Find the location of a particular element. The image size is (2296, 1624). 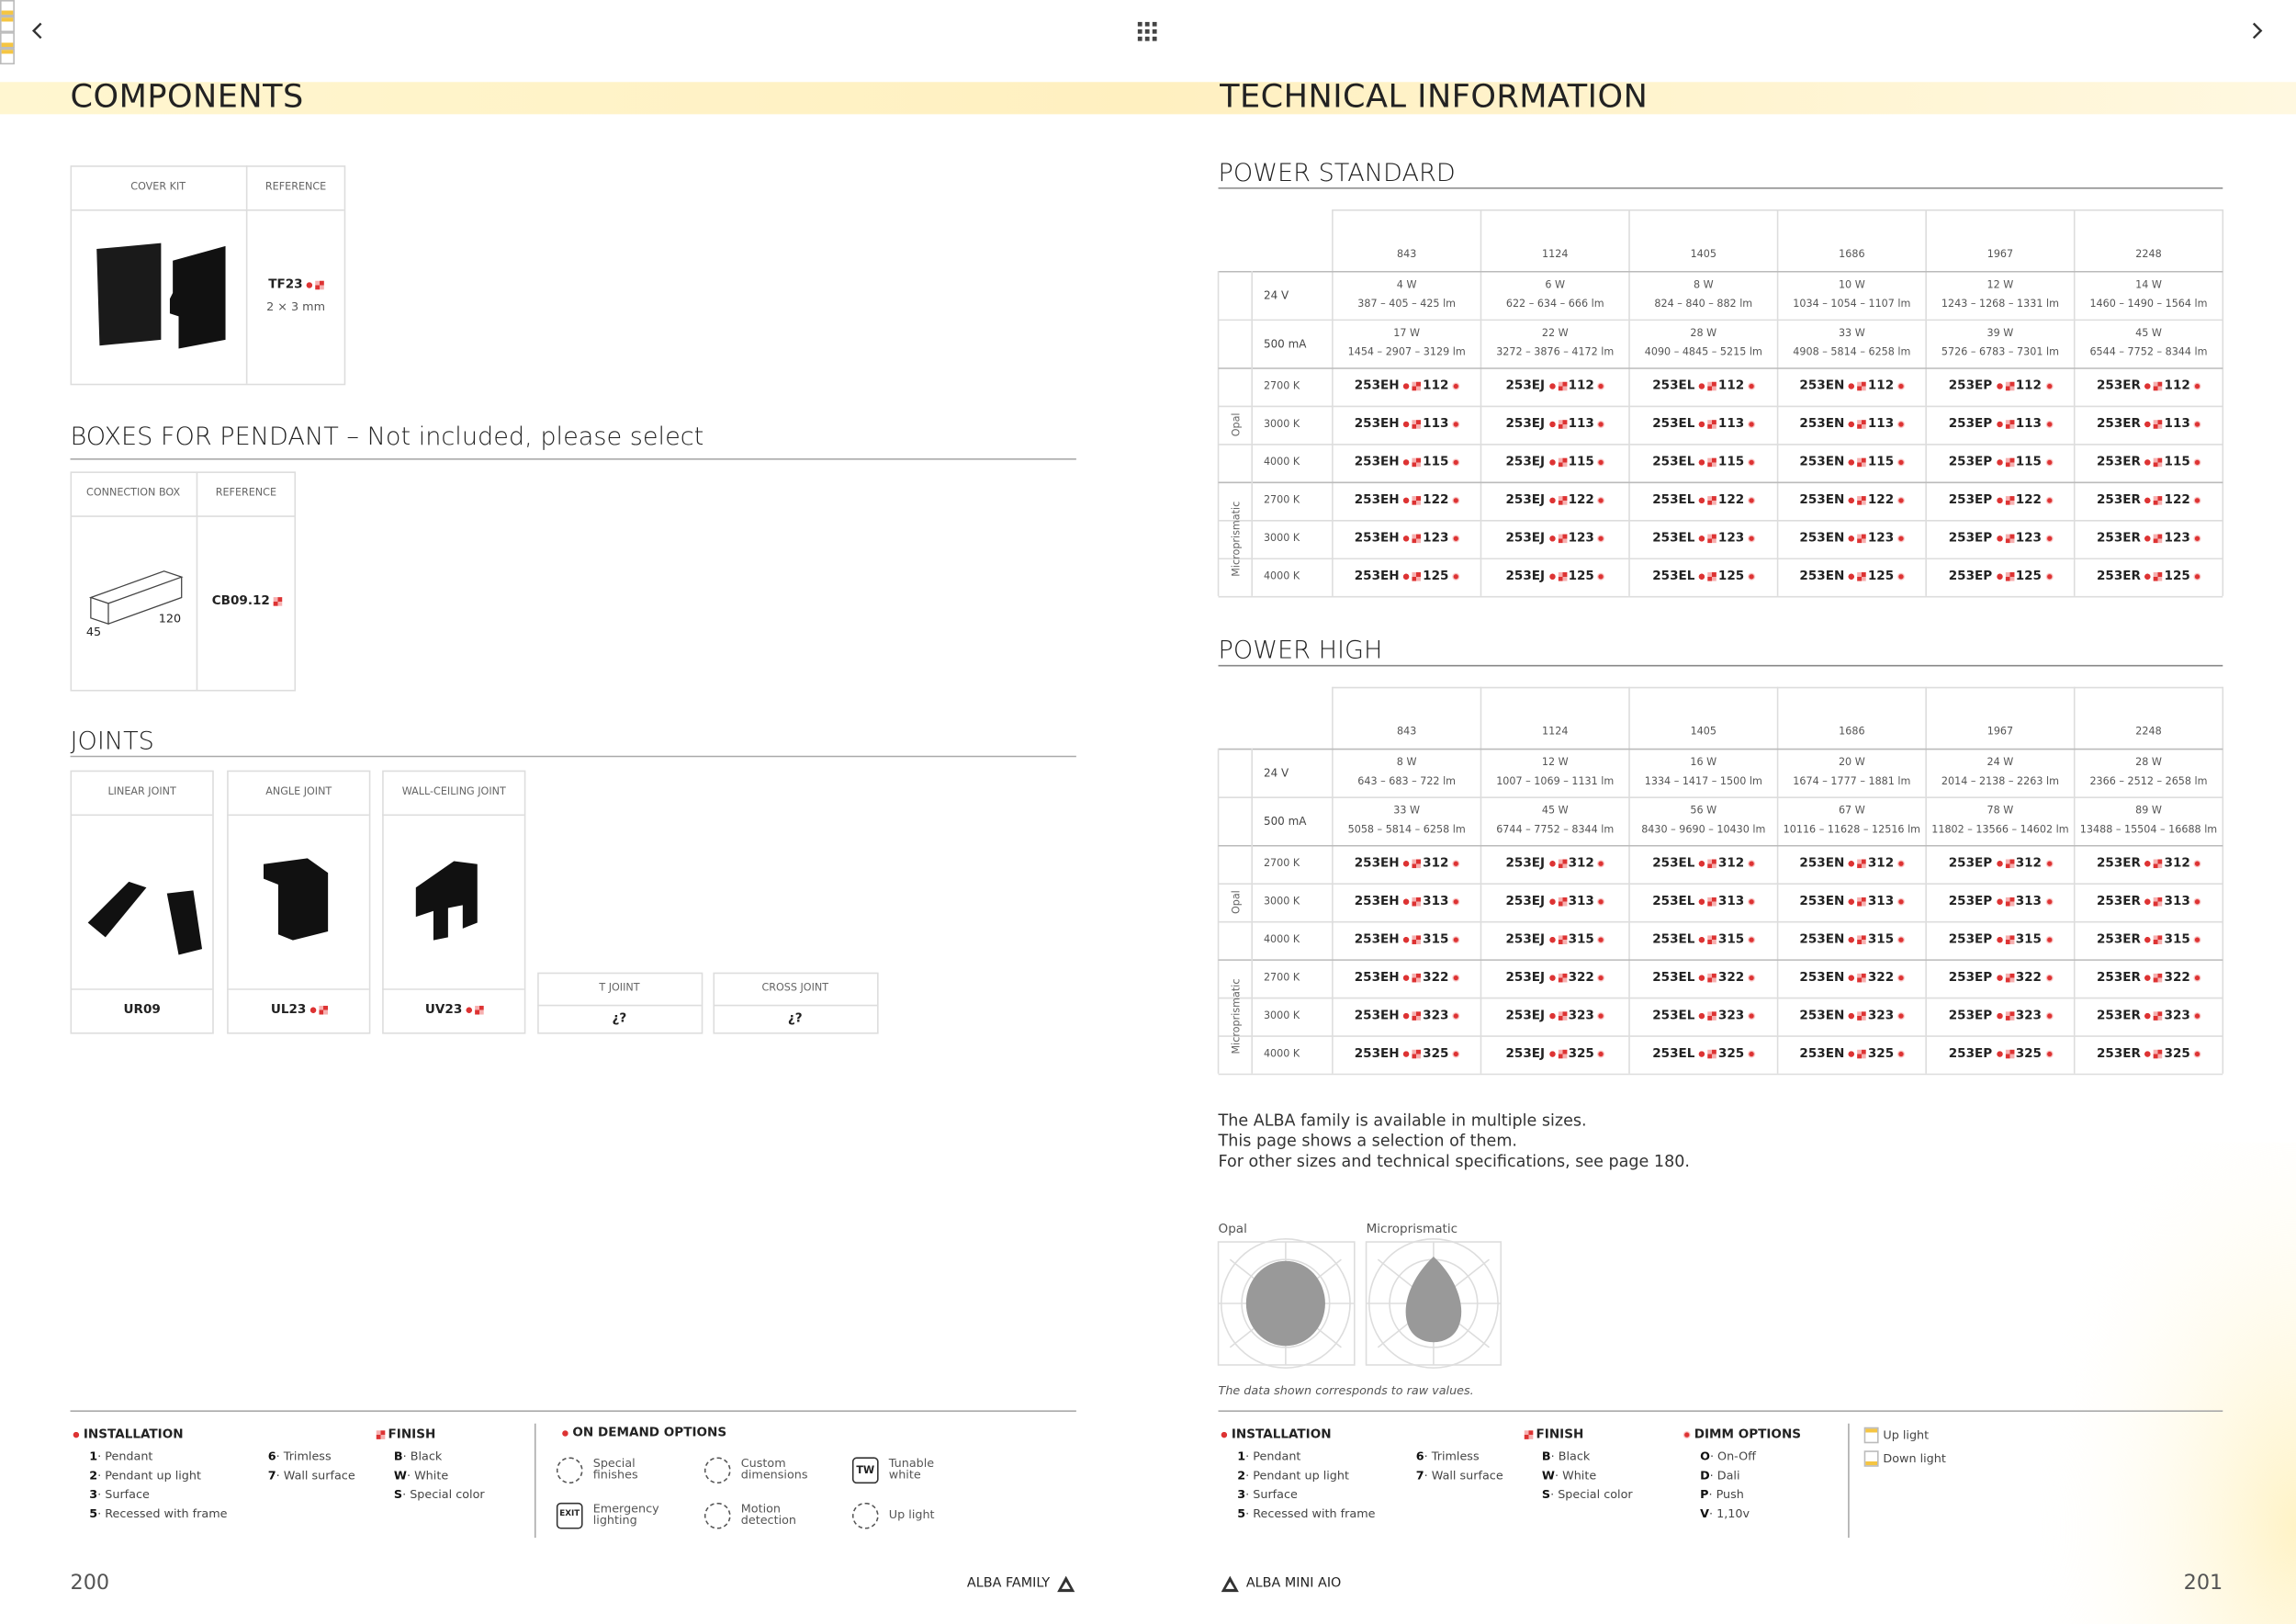

reference: 253EJ 315 is located at coordinates (1555, 940).